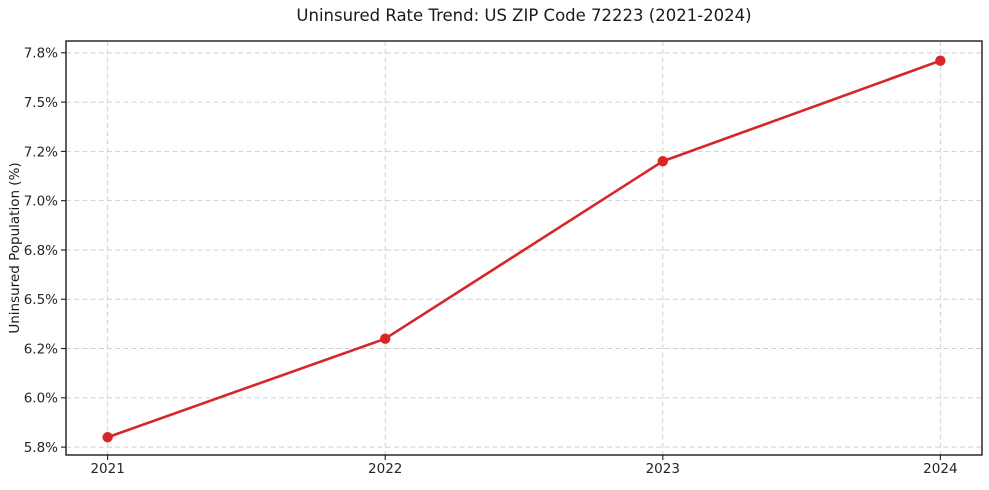  I want to click on y-tick-label: 6.8%, so click(41, 251).